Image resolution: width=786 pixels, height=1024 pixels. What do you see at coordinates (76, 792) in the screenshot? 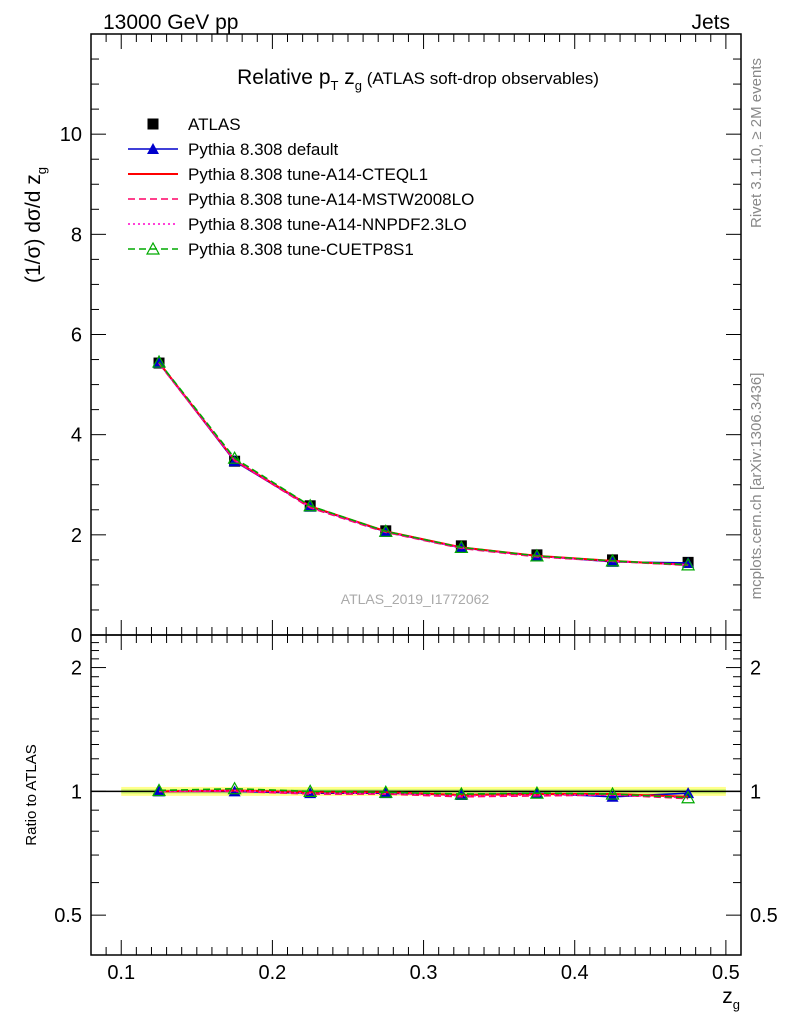
I see `ratio-ytick-label-left: 1` at bounding box center [76, 792].